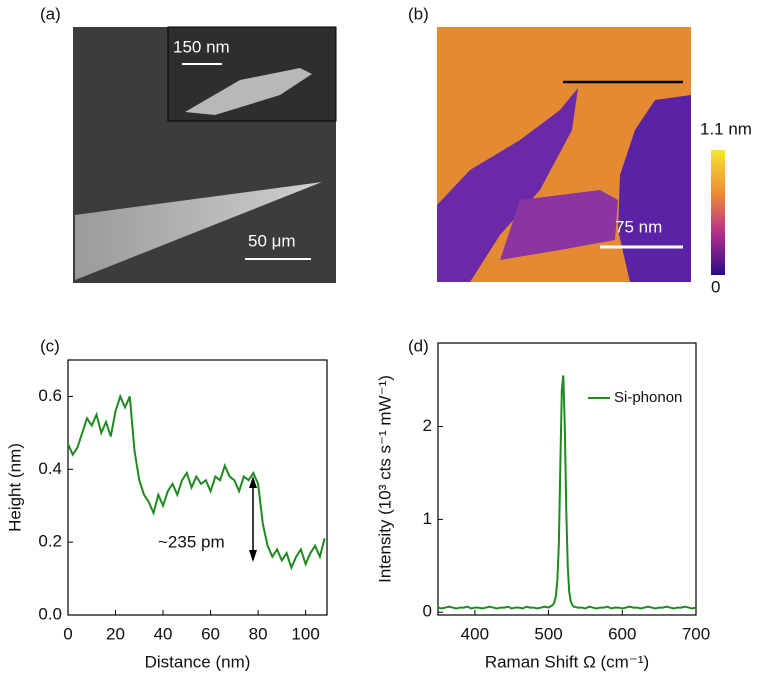 The width and height of the screenshot is (763, 681). Describe the element at coordinates (50, 613) in the screenshot. I see `y-tick-label: 0.0` at that location.